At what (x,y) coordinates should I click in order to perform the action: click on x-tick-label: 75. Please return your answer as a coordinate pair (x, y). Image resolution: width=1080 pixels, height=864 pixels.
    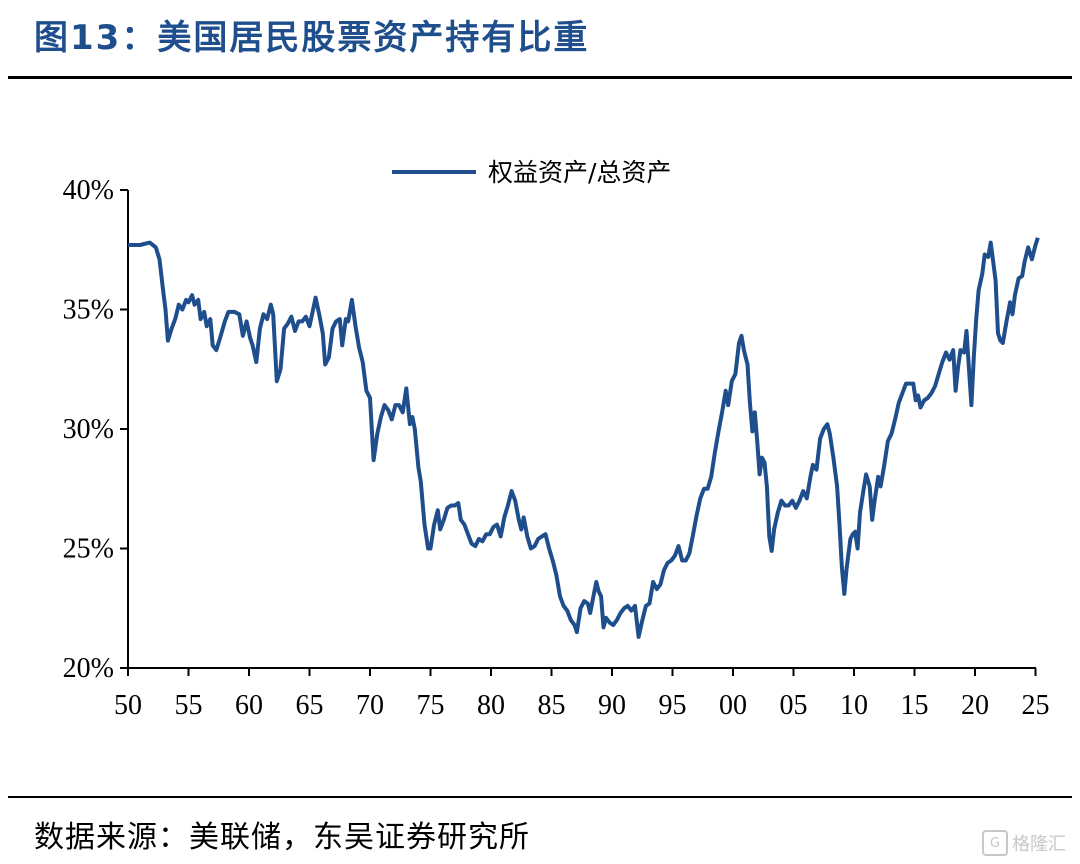
    Looking at the image, I should click on (431, 705).